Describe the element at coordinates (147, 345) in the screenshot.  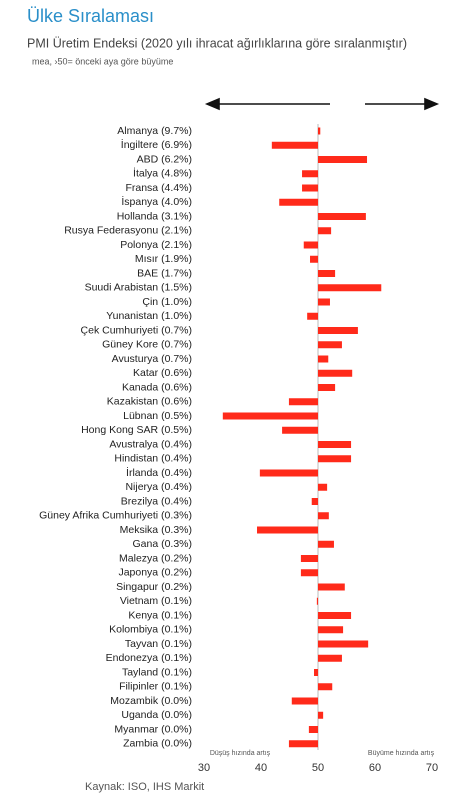
I see `y-tick-label: Güney Kore (0.7%)` at that location.